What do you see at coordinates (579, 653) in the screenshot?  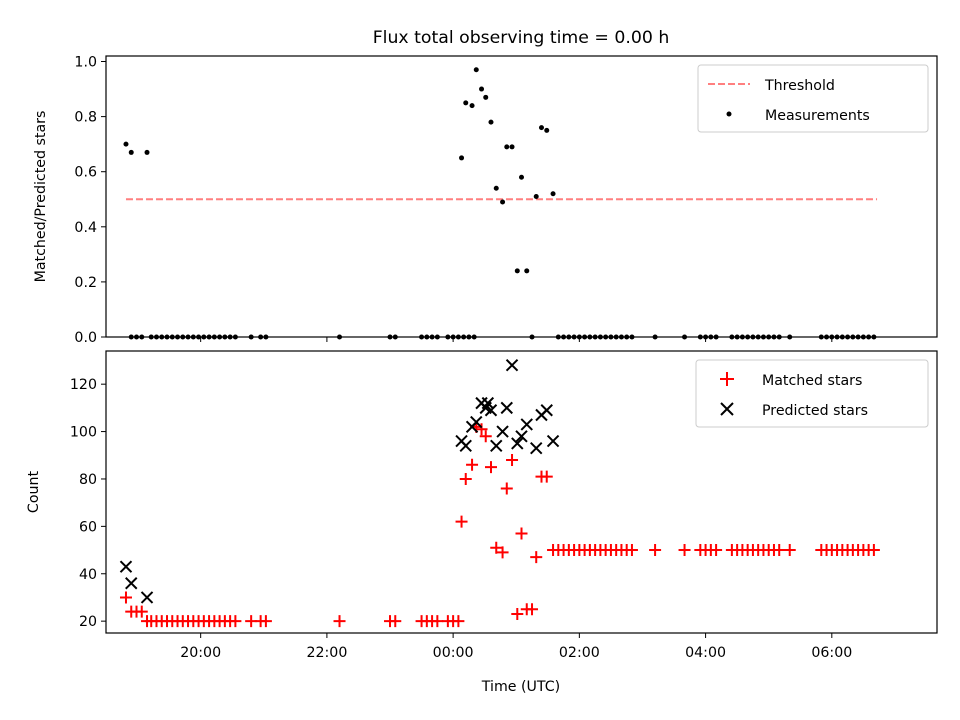 I see `x-tick-label: 02:00` at bounding box center [579, 653].